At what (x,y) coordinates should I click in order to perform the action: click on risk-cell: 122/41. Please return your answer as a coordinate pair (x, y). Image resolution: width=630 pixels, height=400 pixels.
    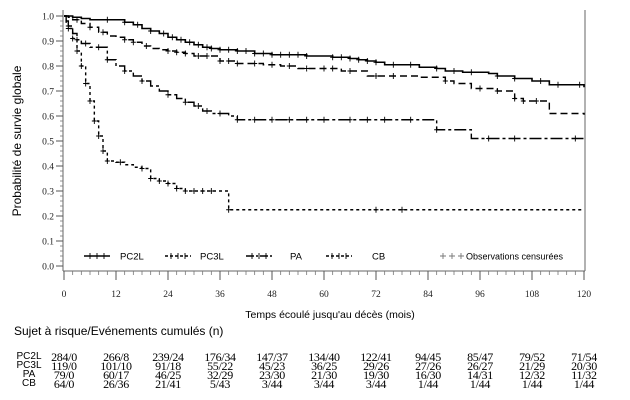
    Looking at the image, I should click on (376, 357).